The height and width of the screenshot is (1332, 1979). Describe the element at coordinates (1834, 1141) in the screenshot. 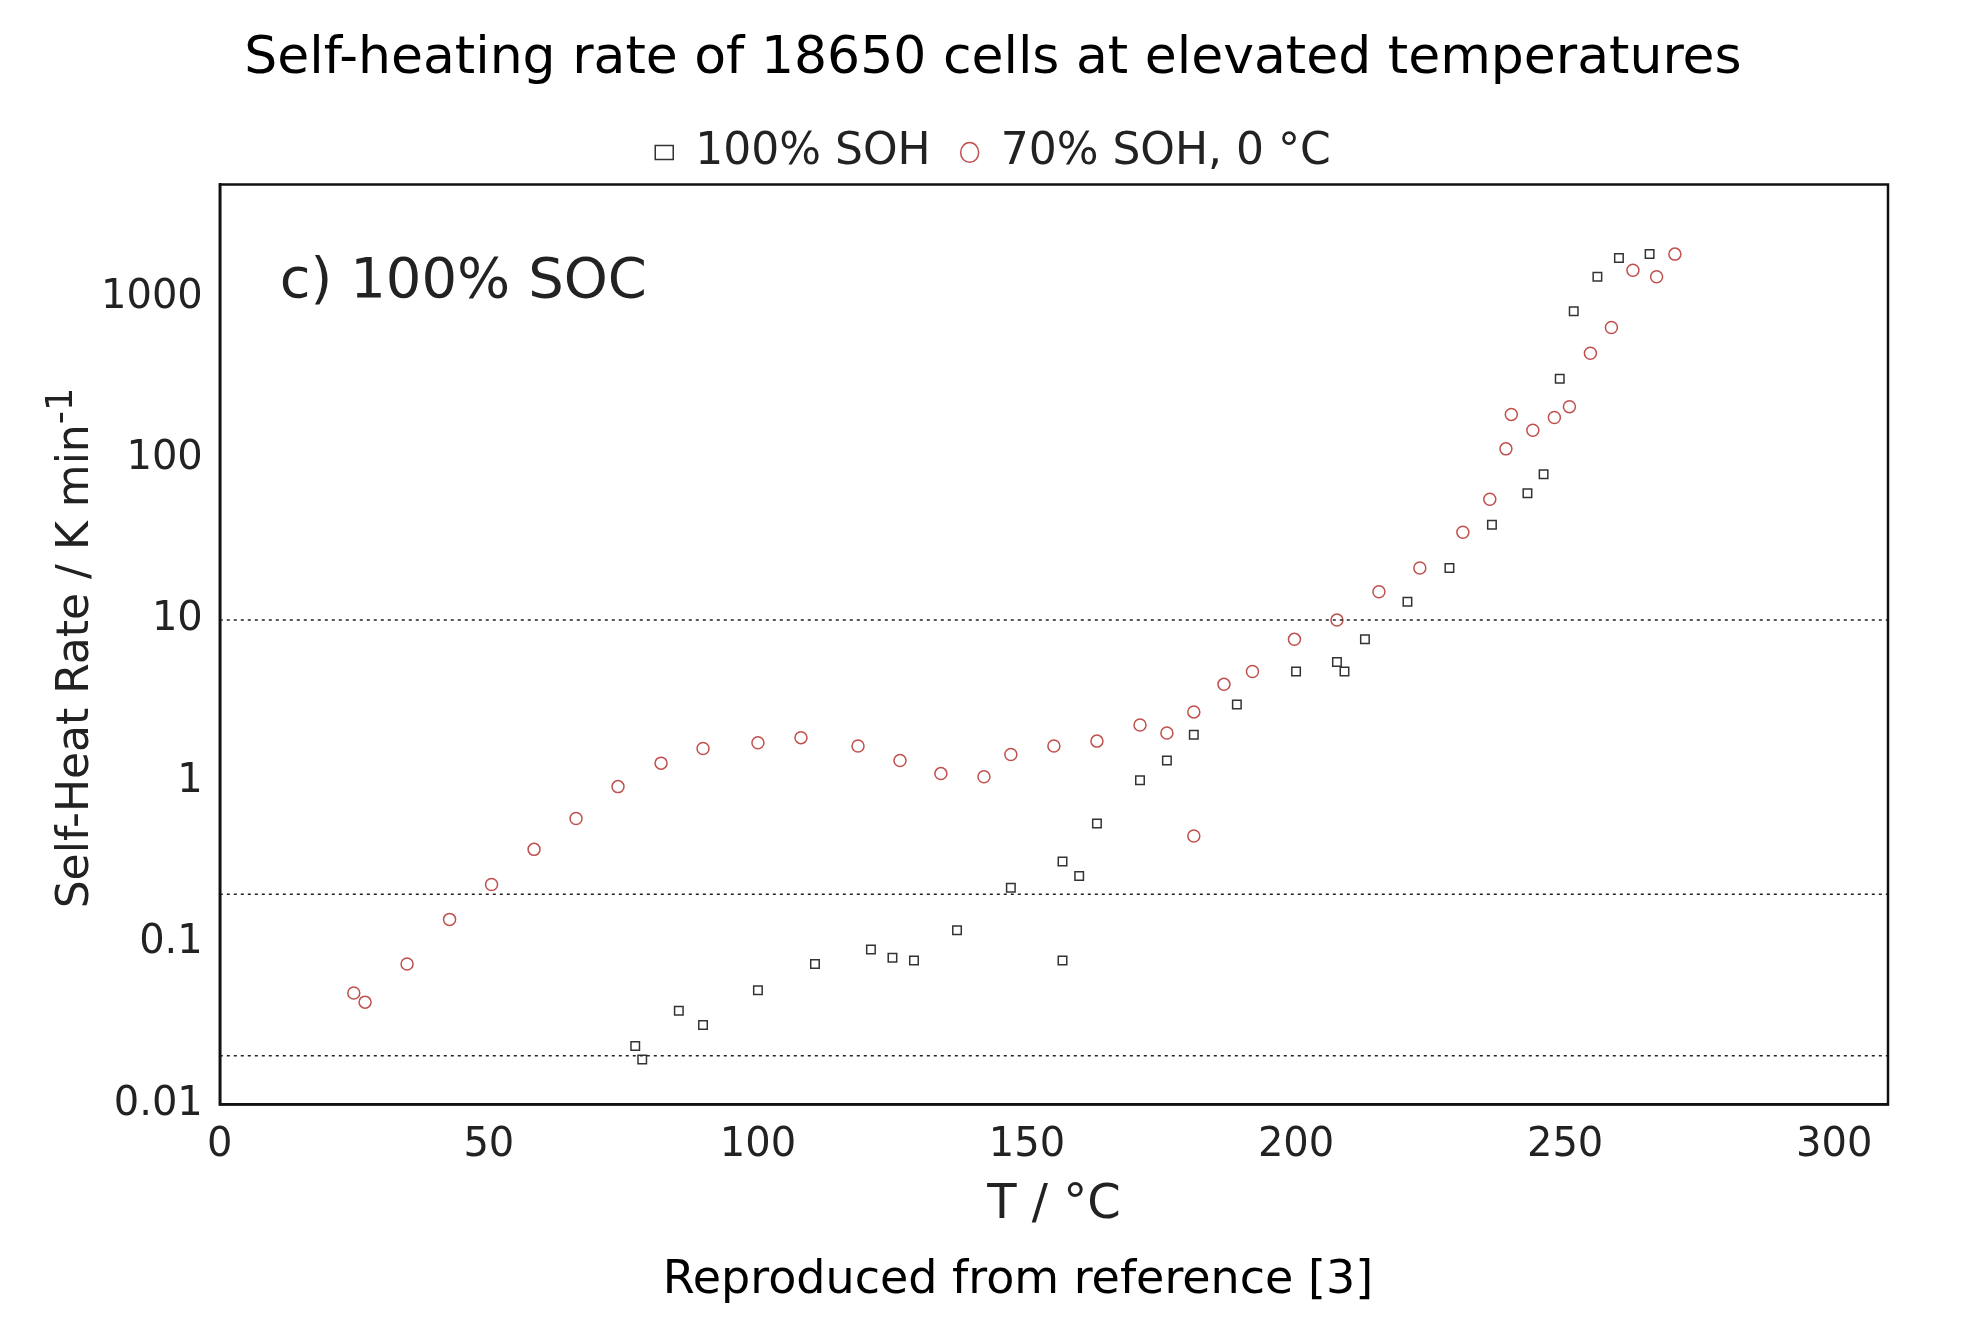

I see `x-tick-label: 300` at that location.